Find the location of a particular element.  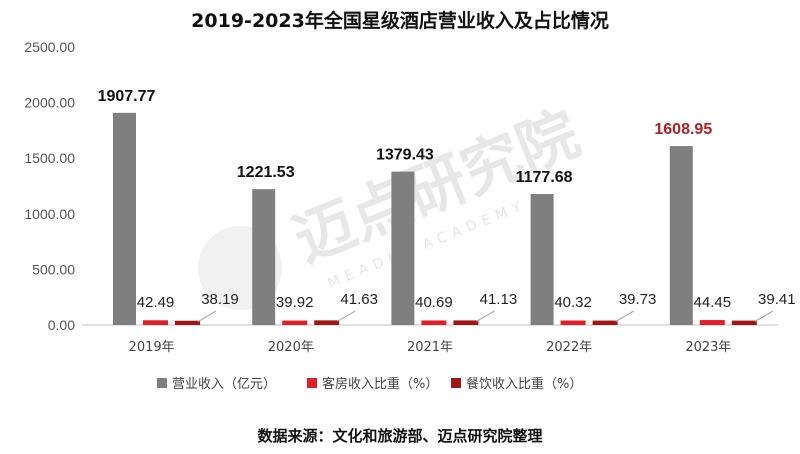

x-axis: 2019年 2020年 2021年 2022年 2023年 is located at coordinates (430, 347).